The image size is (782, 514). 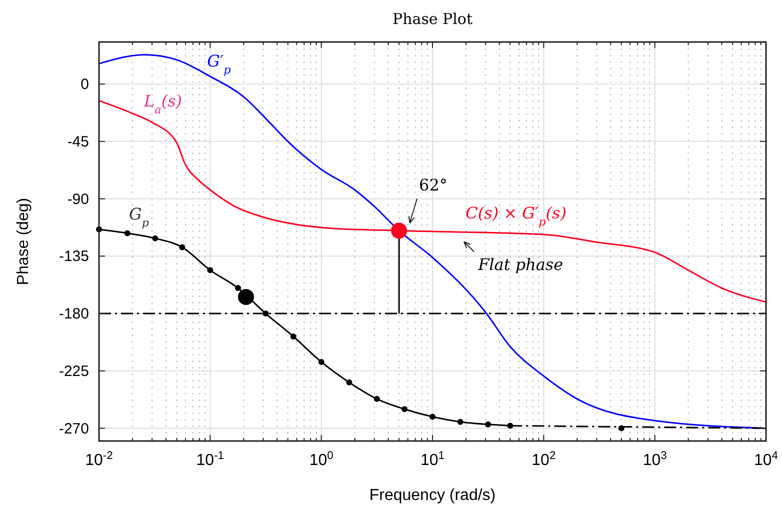 What do you see at coordinates (73, 429) in the screenshot?
I see `y-tick-label: -270` at bounding box center [73, 429].